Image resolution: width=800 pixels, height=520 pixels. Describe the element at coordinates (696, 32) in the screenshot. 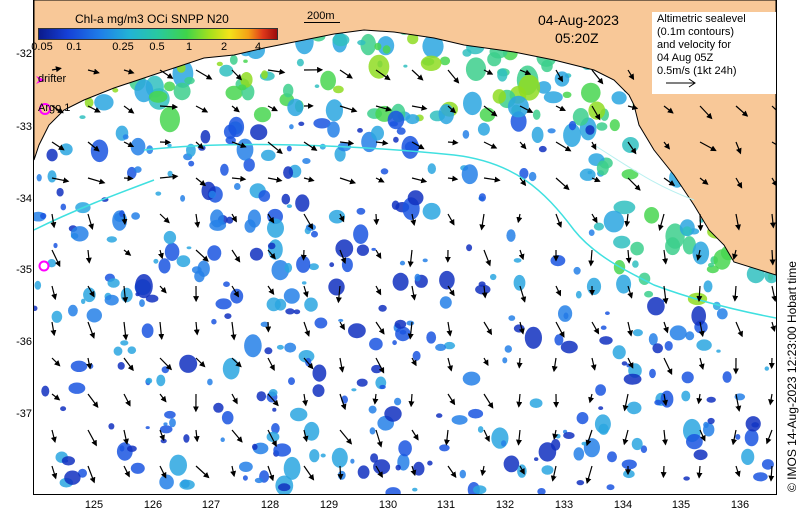

I see `legend-line: (0.1m contours)` at that location.